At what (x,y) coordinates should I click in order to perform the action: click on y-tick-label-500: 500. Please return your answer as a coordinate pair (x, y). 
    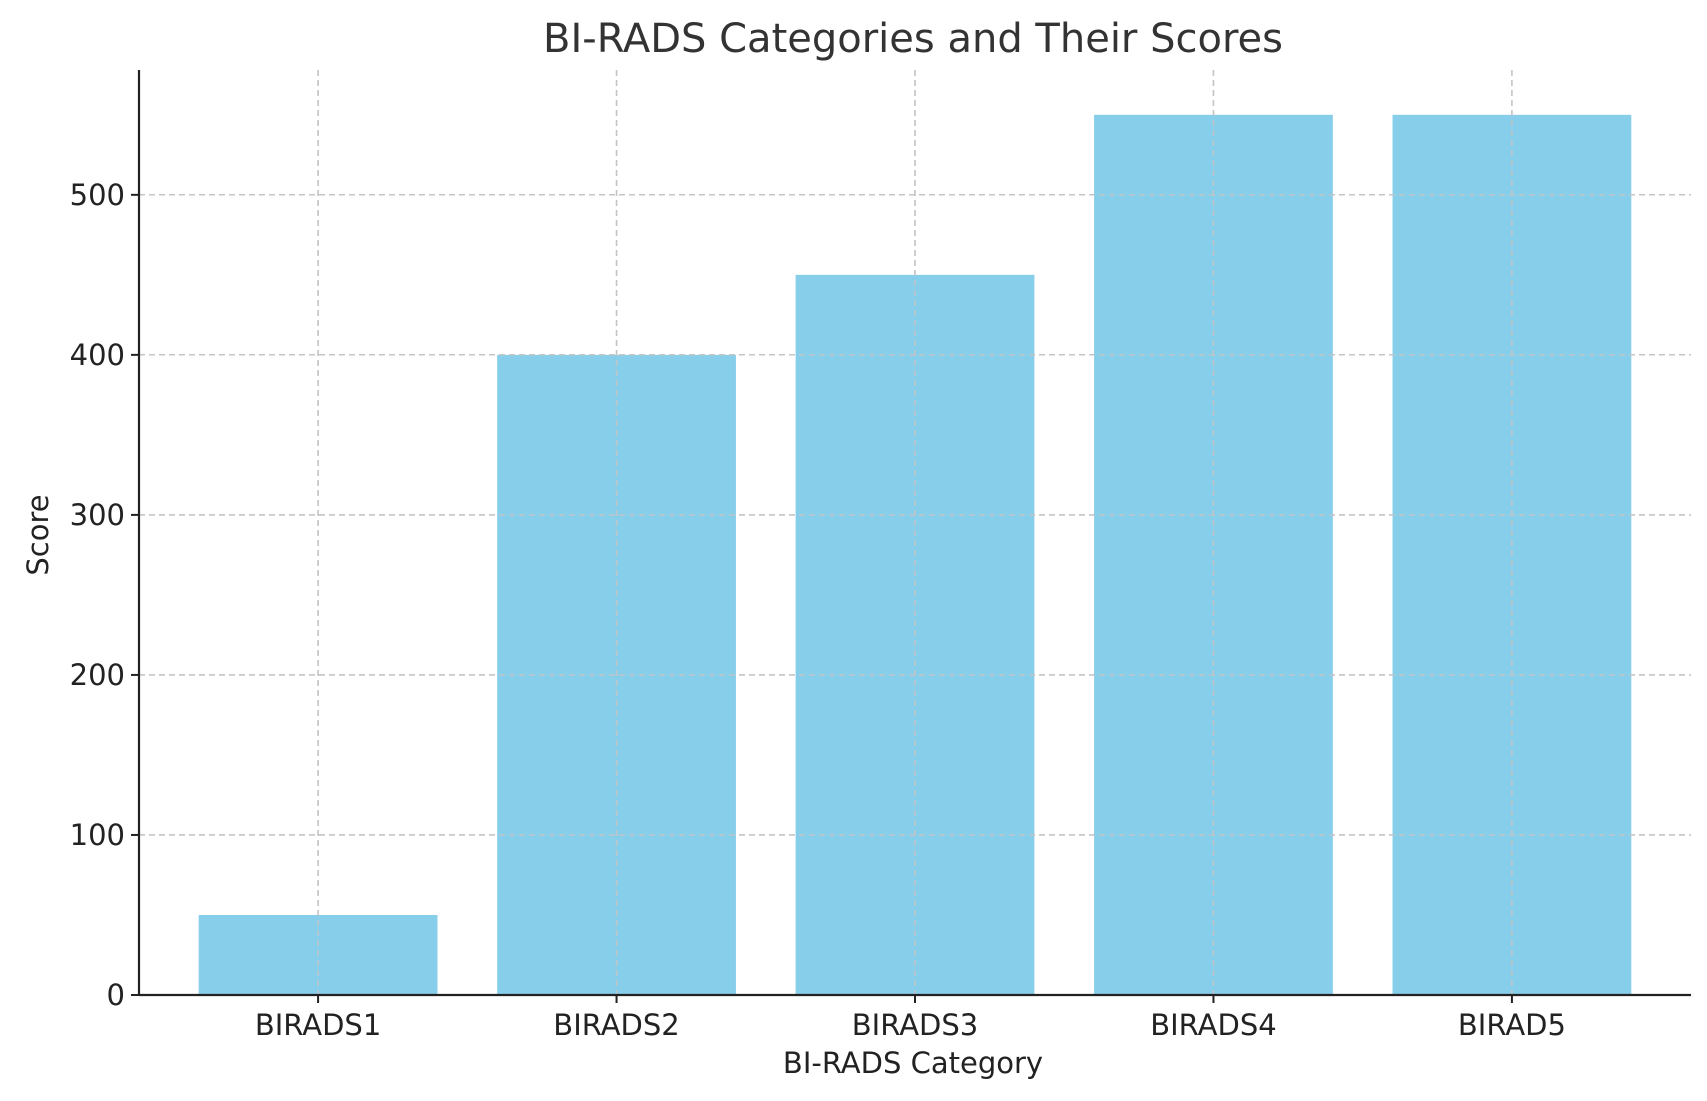
    Looking at the image, I should click on (97, 195).